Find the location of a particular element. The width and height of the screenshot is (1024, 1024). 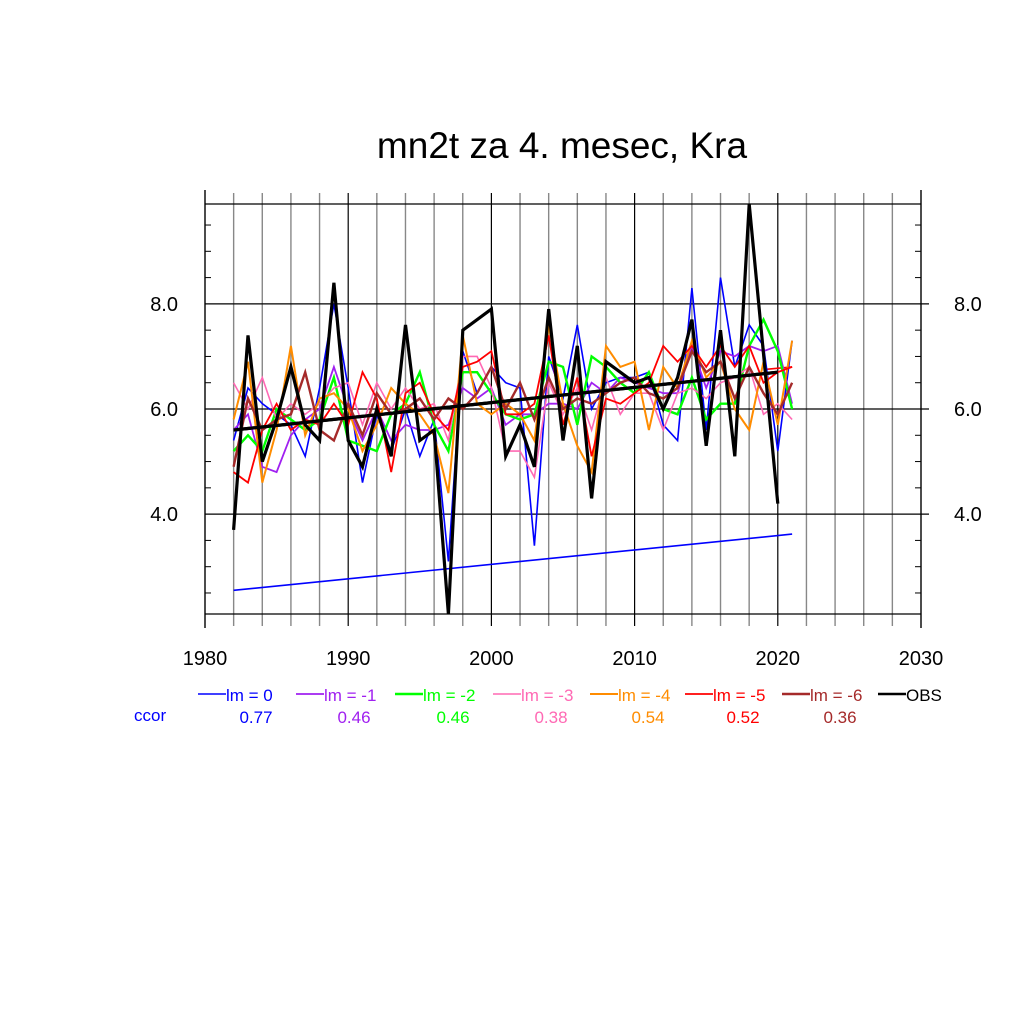

legend-ccor-value: 0.52 is located at coordinates (742, 717).